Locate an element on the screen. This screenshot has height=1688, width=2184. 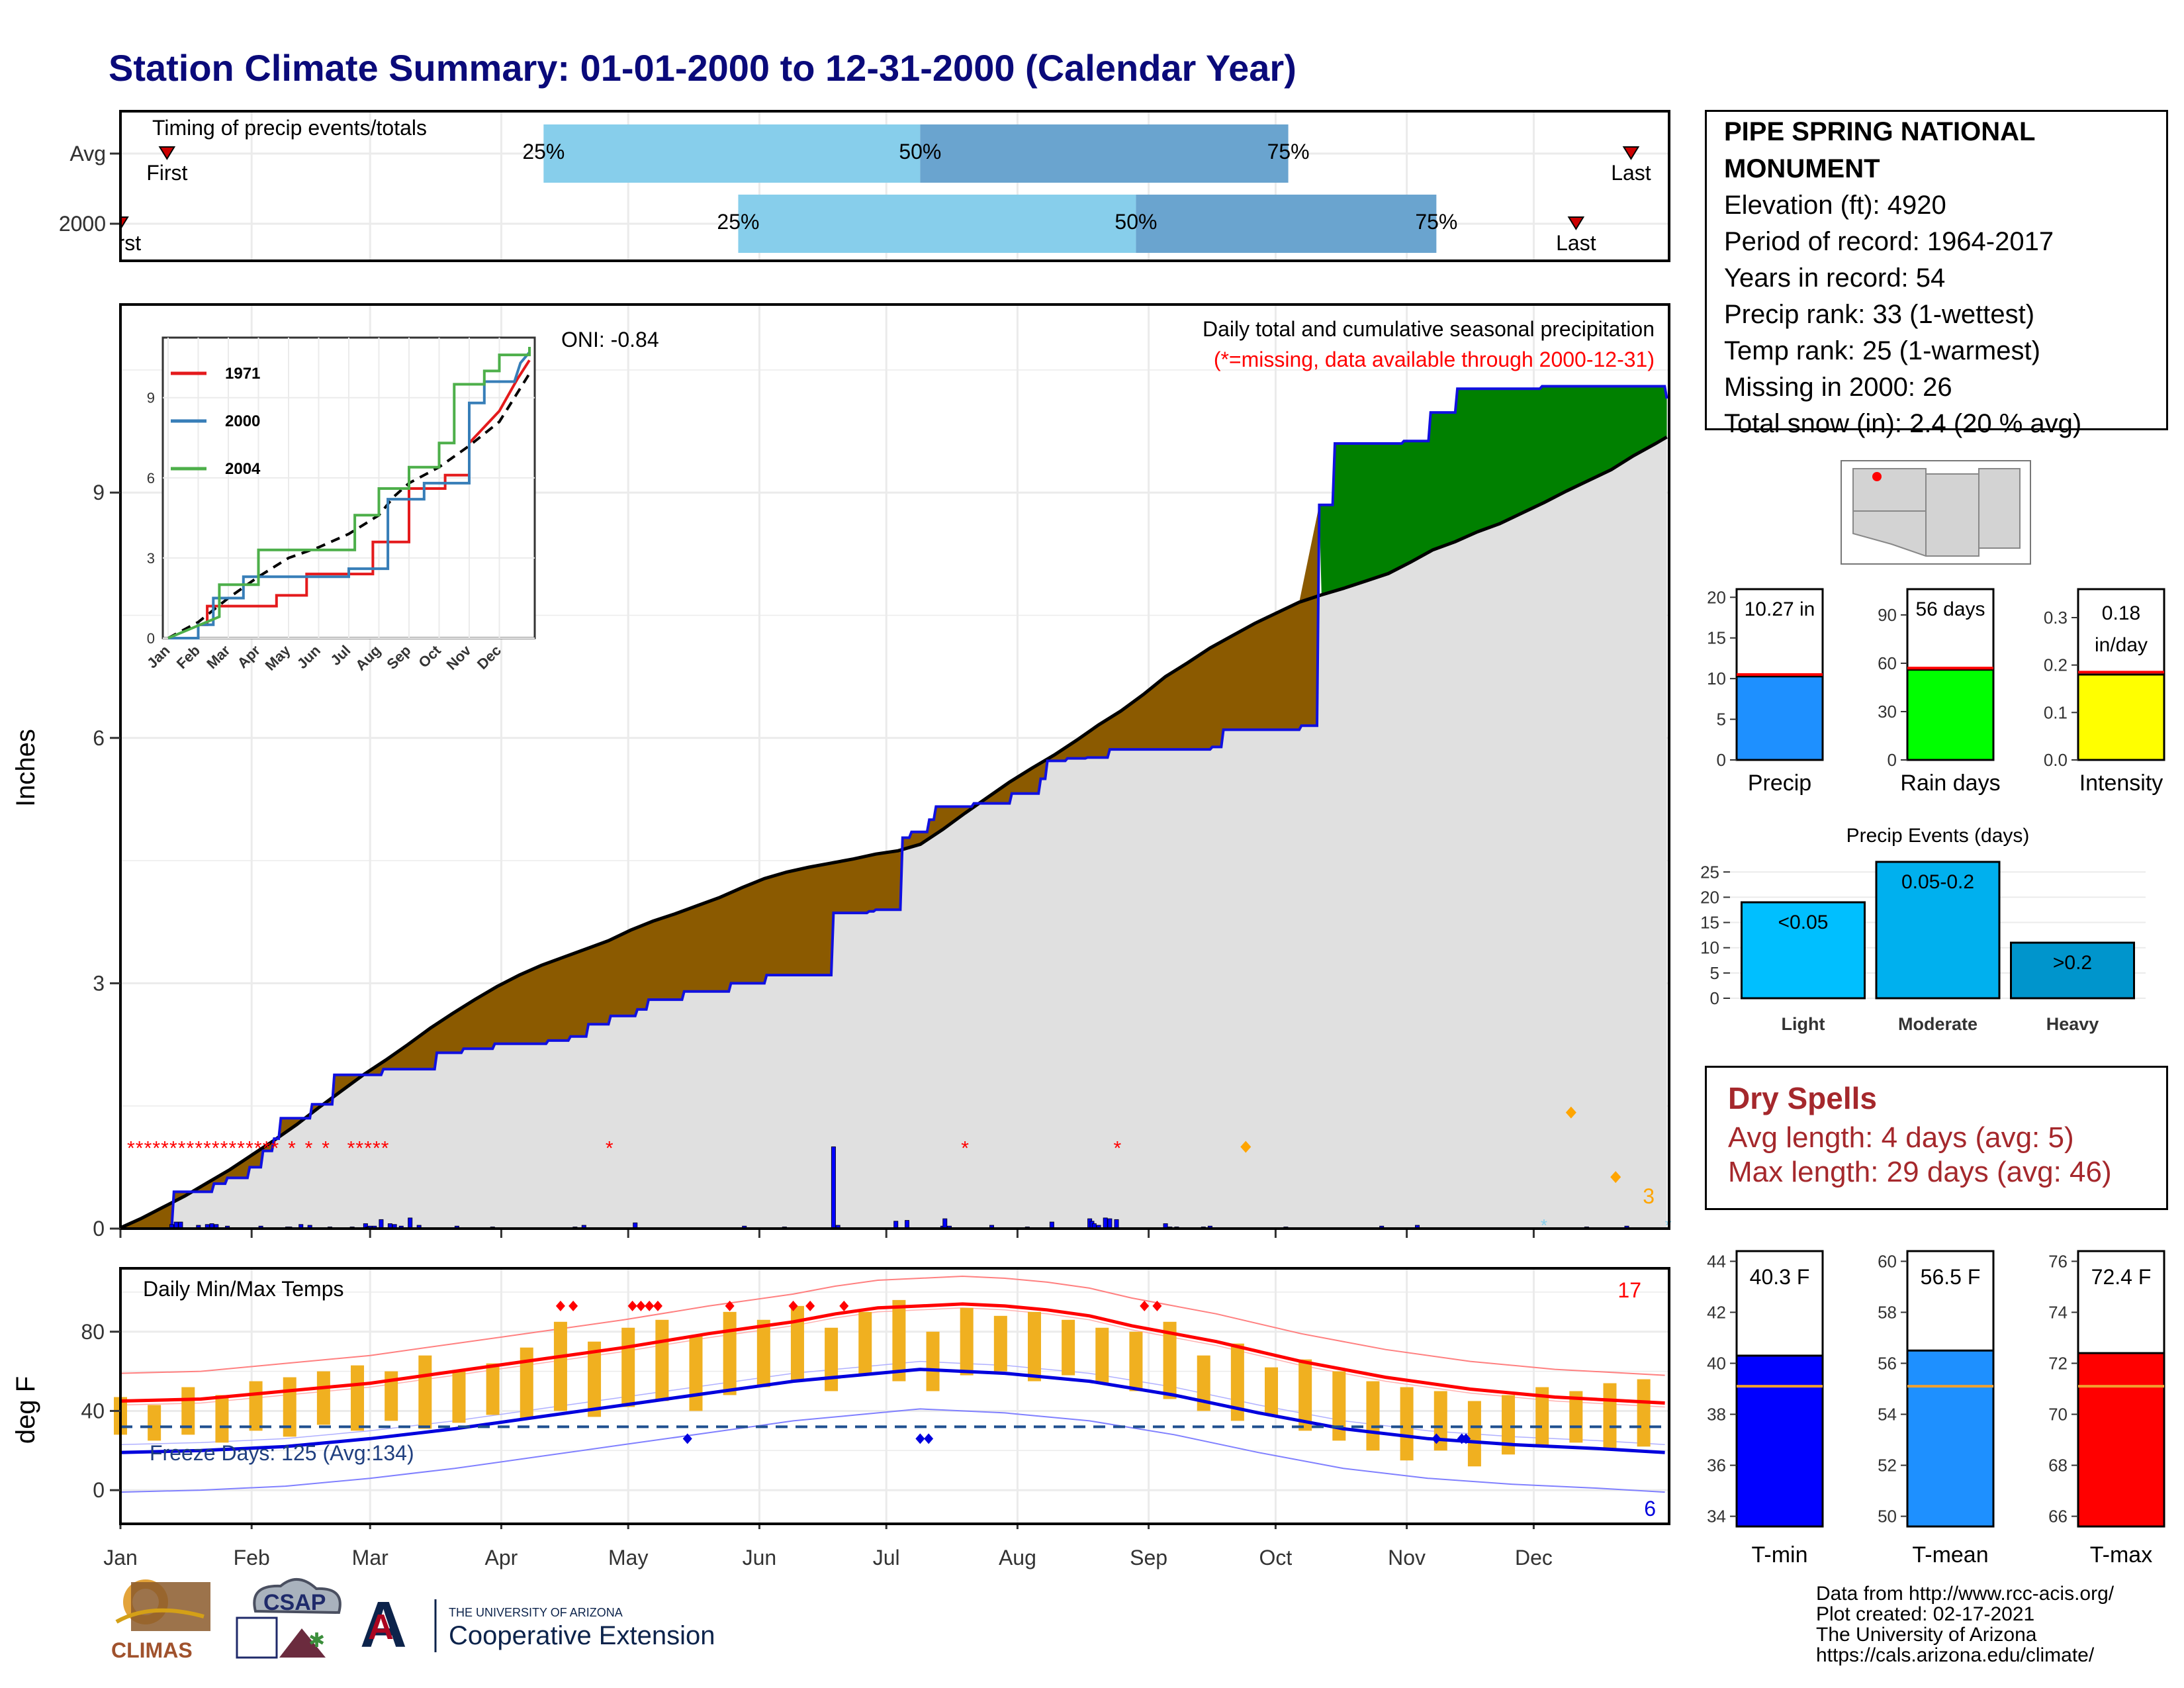
events-tick-label: 25 is located at coordinates (1709, 872).